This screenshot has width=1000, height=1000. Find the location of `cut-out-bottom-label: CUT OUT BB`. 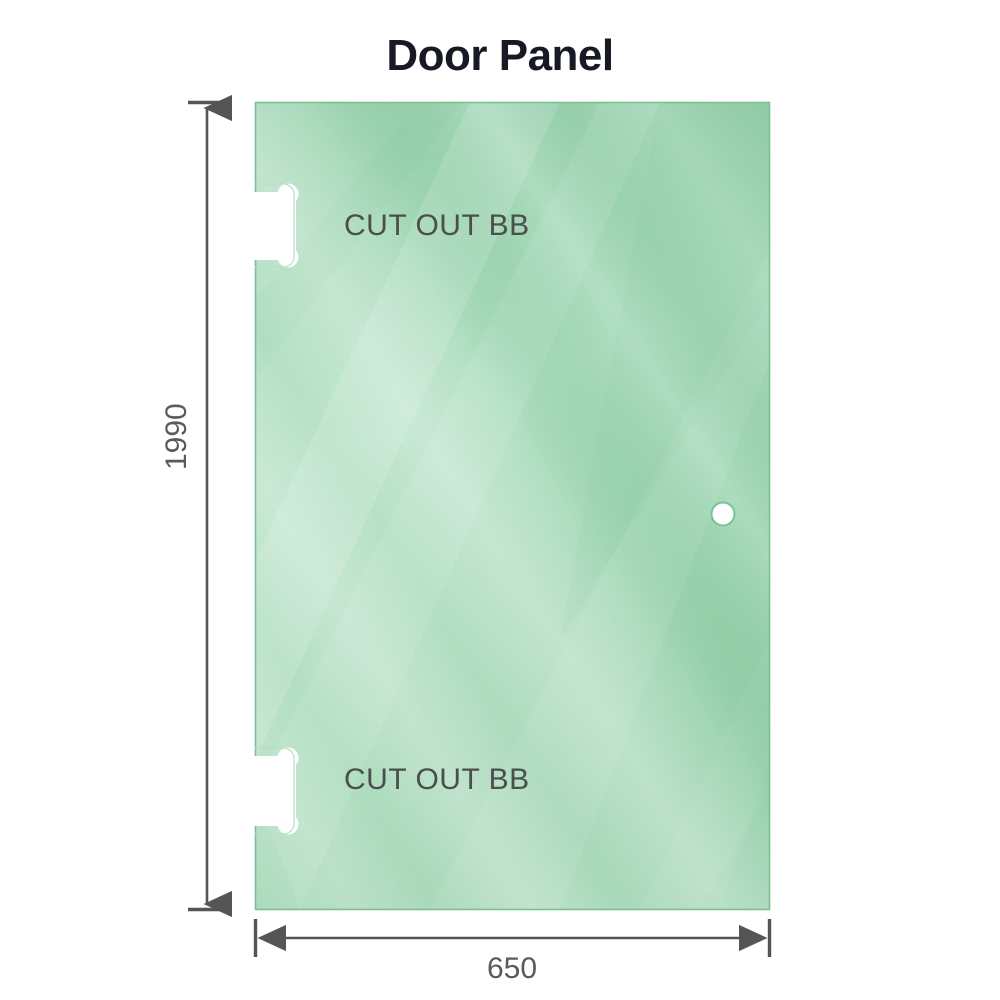

cut-out-bottom-label: CUT OUT BB is located at coordinates (437, 779).